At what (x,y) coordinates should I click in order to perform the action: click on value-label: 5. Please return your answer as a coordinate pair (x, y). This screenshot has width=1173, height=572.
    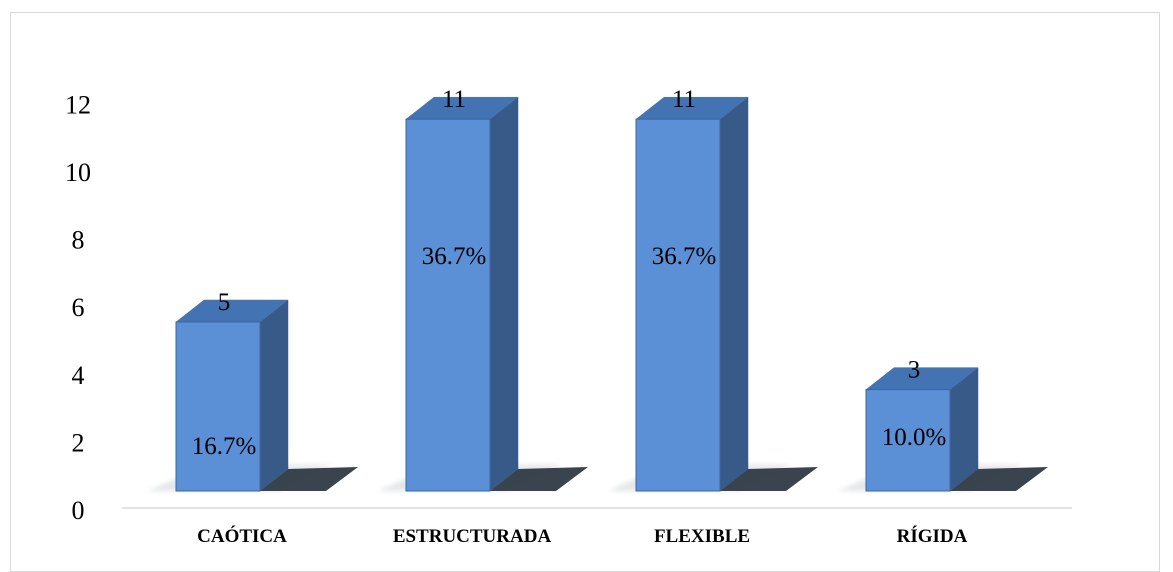
    Looking at the image, I should click on (224, 302).